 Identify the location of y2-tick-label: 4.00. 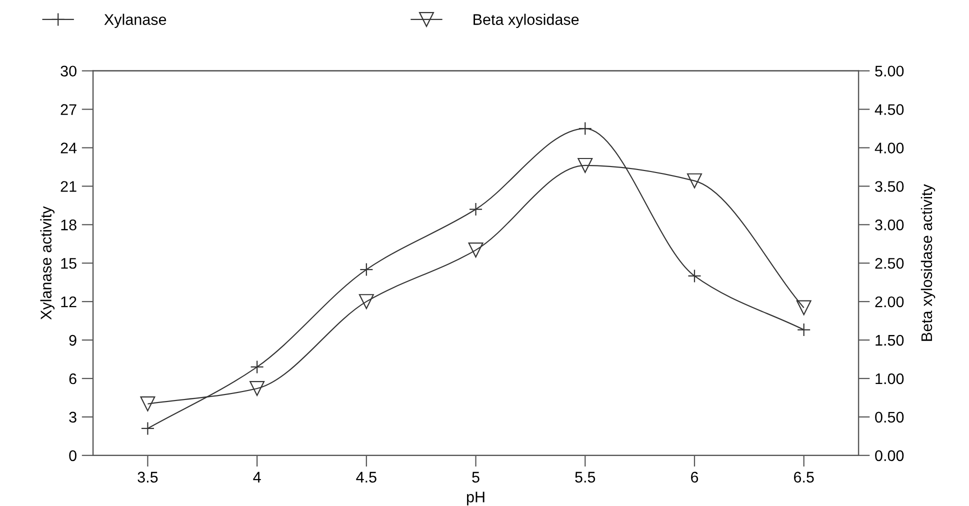
(889, 148).